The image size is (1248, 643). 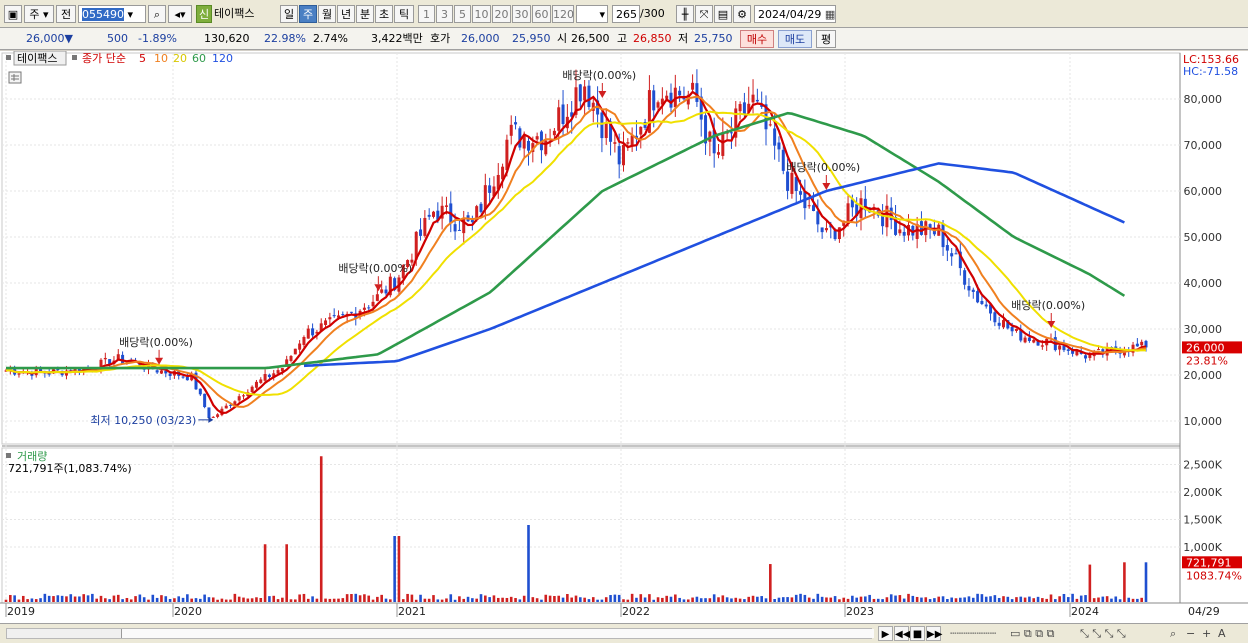 I want to click on grid-toggle-lines-icon, so click(x=15, y=77).